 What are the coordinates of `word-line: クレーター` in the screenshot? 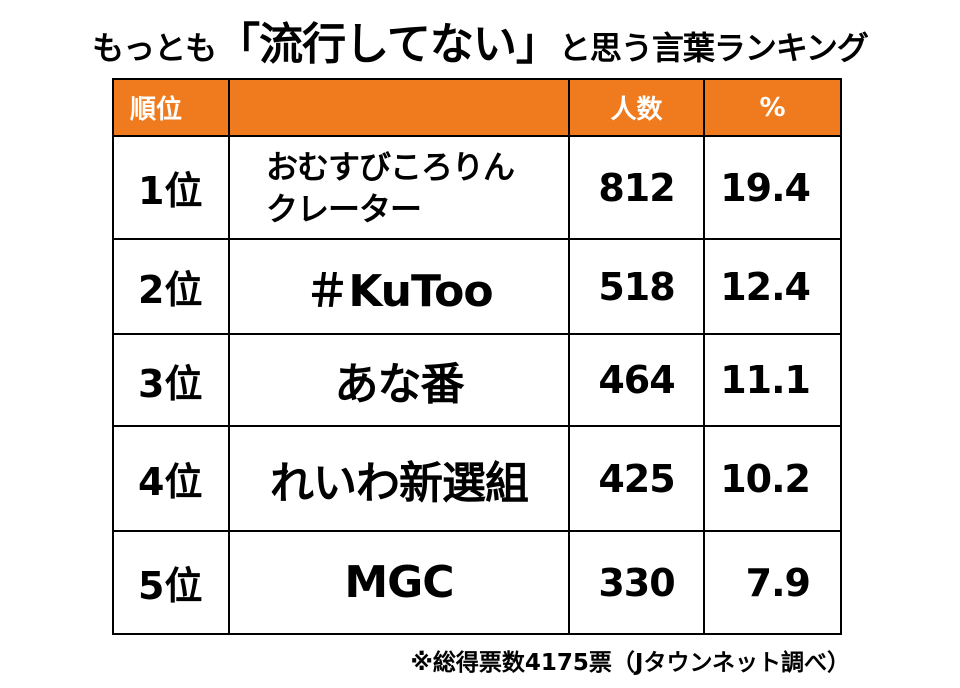 It's located at (344, 208).